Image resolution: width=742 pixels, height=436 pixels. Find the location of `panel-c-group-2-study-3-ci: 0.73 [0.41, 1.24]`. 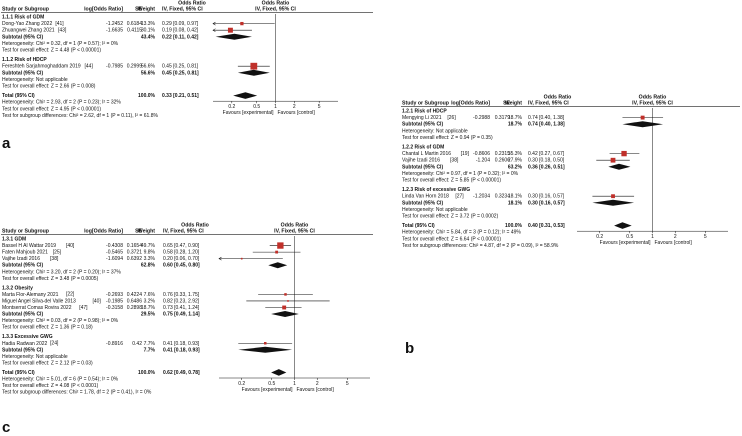

panel-c-group-2-study-3-ci: 0.73 [0.41, 1.24] is located at coordinates (181, 308).